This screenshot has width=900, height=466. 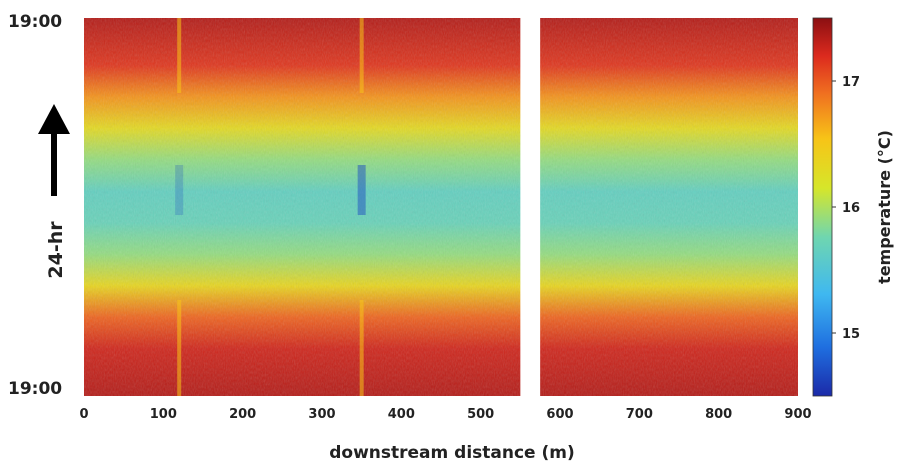 I want to click on x-tick-label: 500, so click(x=480, y=414).